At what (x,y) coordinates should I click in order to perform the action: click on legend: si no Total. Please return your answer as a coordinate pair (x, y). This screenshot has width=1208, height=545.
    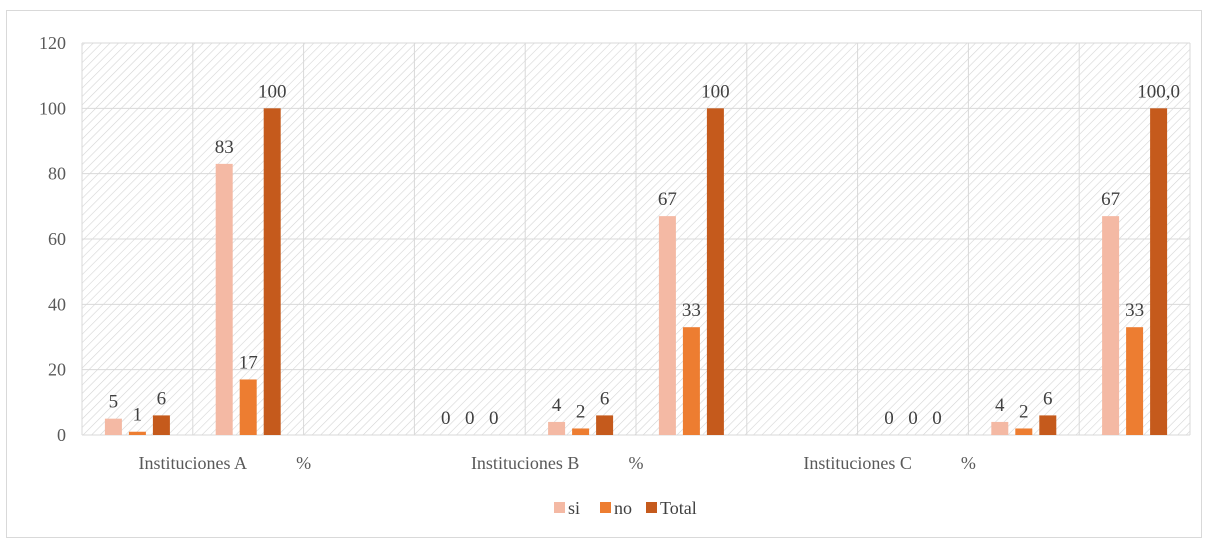
    Looking at the image, I should click on (625, 508).